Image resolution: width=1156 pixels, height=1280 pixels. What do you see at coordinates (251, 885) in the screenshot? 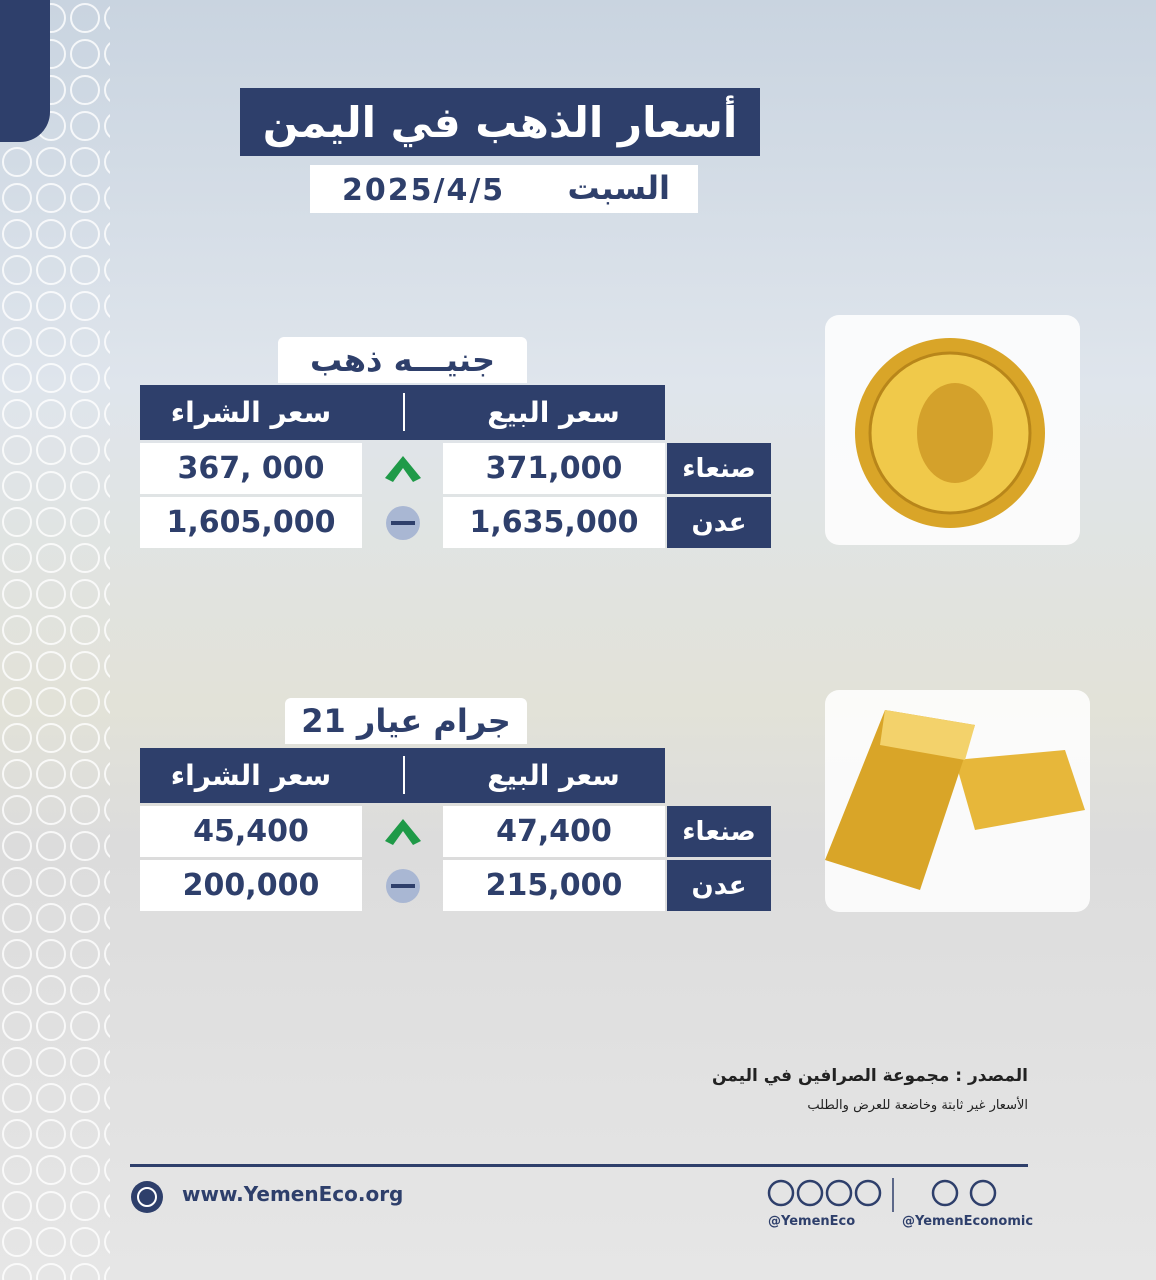
I see `buy-price: 200,000` at bounding box center [251, 885].